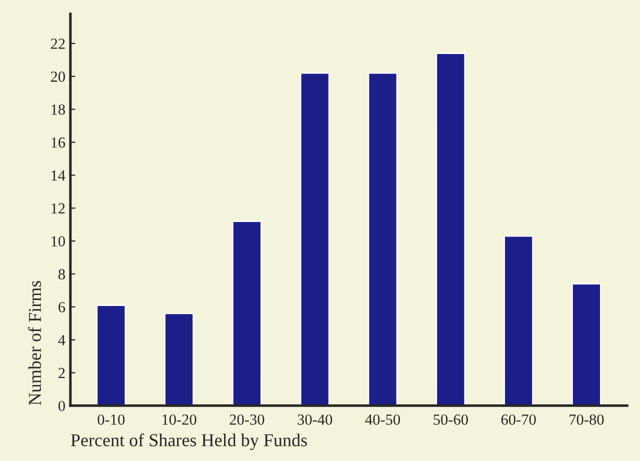  What do you see at coordinates (57, 43) in the screenshot?
I see `y-tick-label: 22` at bounding box center [57, 43].